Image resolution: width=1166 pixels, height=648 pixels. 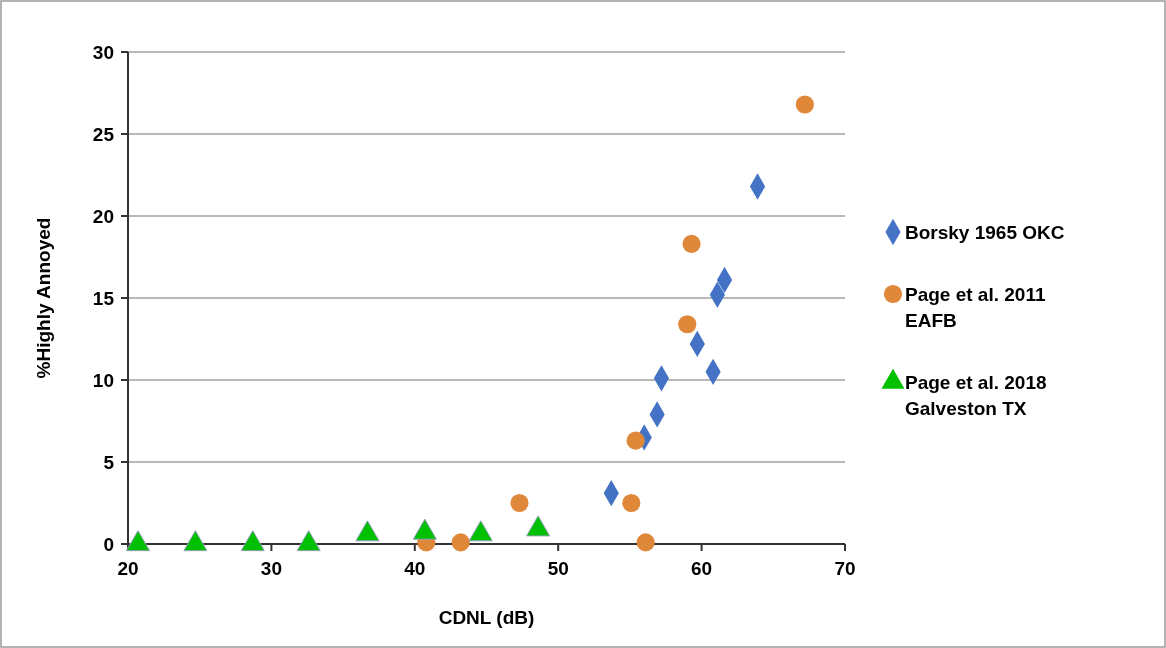 What do you see at coordinates (103, 134) in the screenshot?
I see `y-tick-label: 25` at bounding box center [103, 134].